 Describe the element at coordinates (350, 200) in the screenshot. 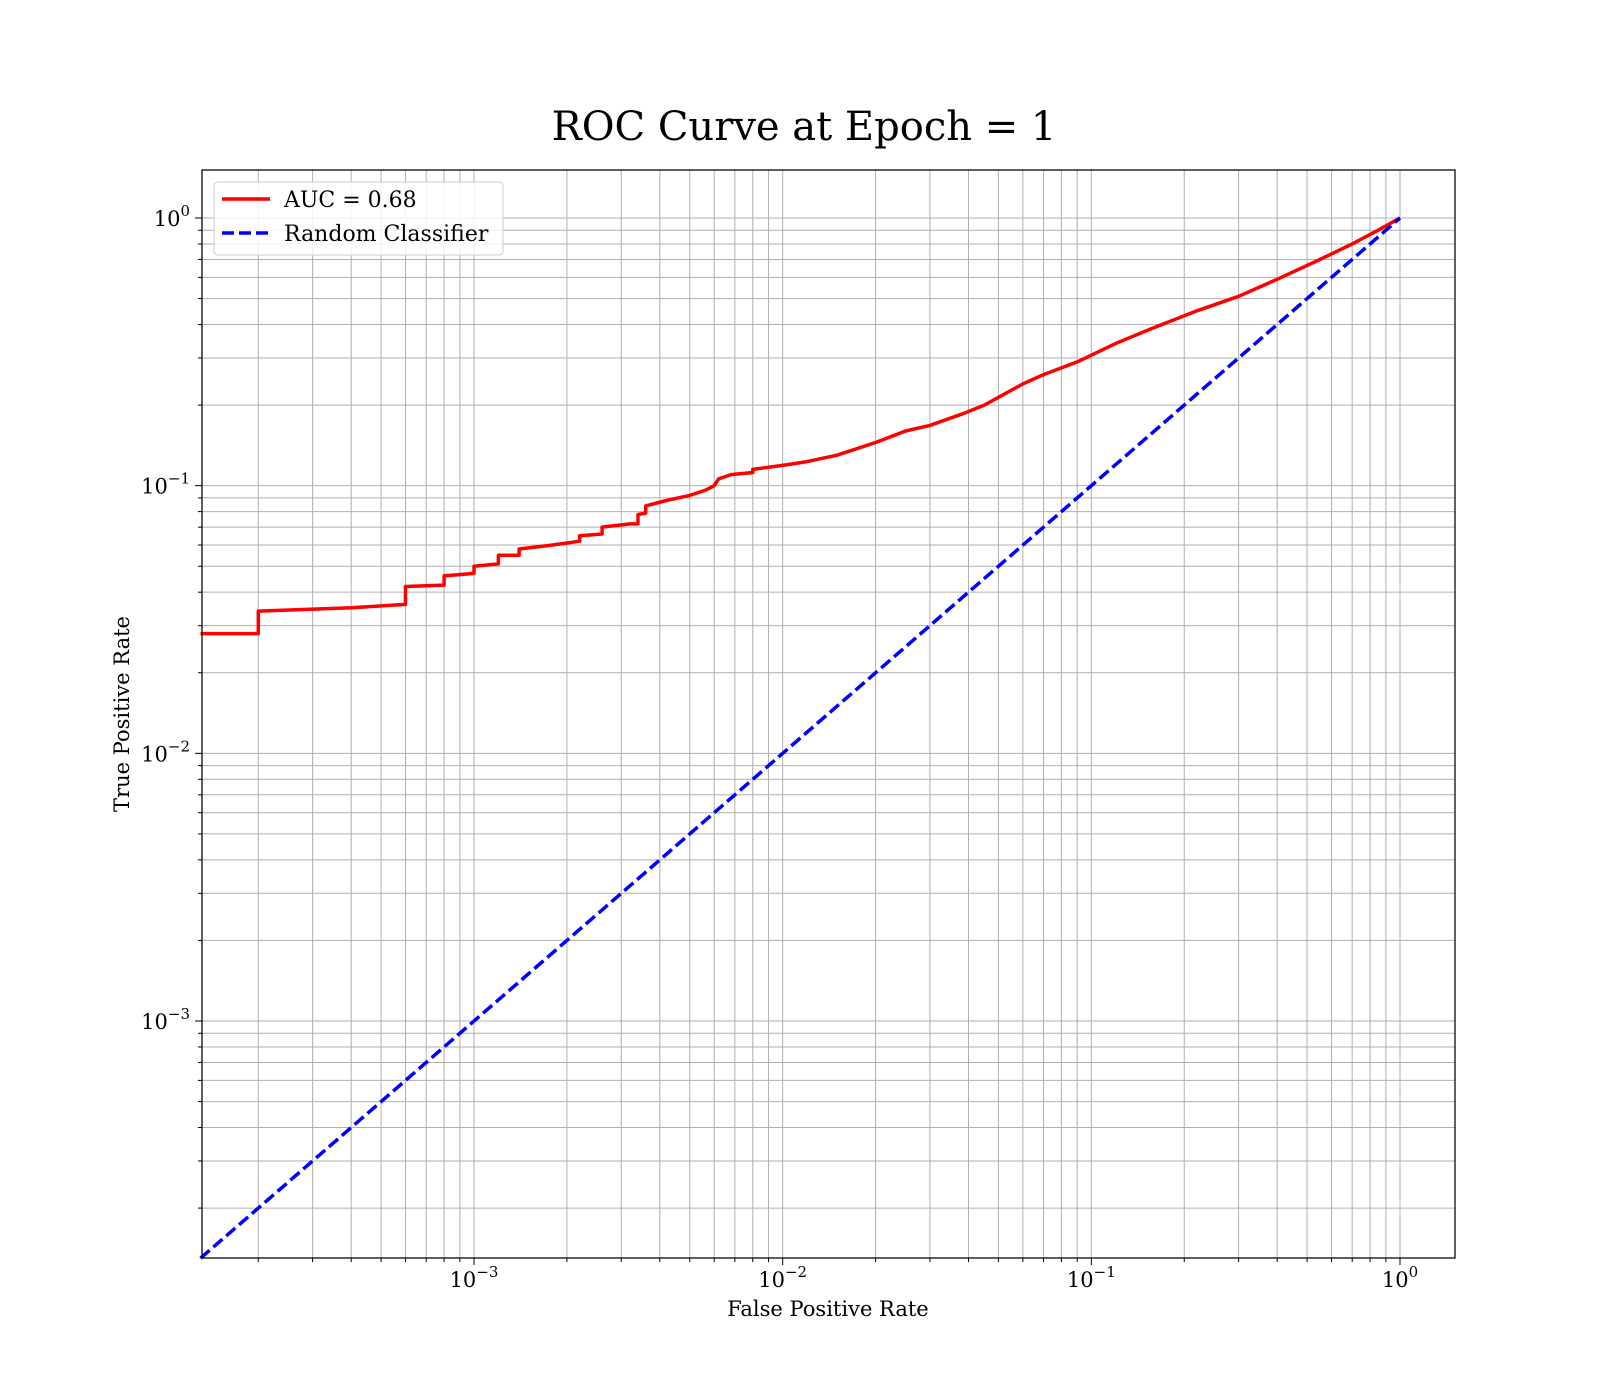

I see `legend-label-auc: AUC = 0.68` at that location.